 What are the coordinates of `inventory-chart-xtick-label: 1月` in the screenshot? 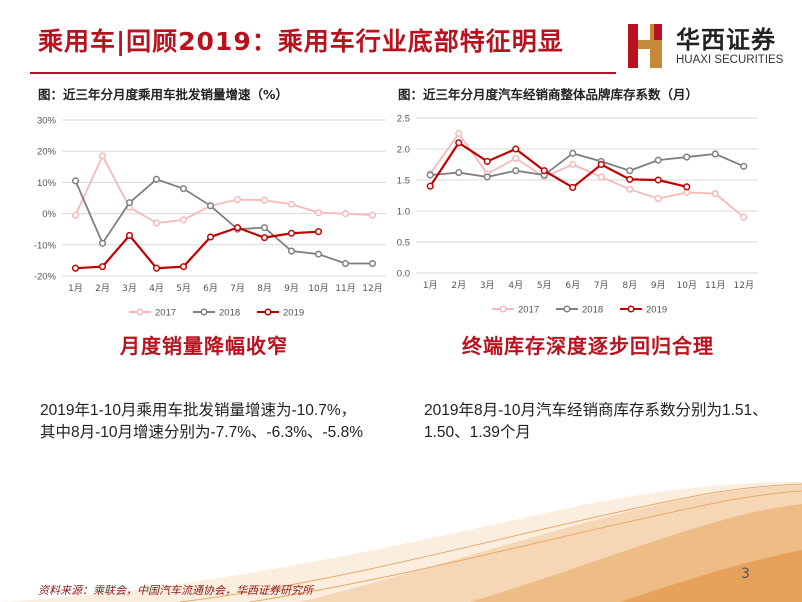 It's located at (430, 285).